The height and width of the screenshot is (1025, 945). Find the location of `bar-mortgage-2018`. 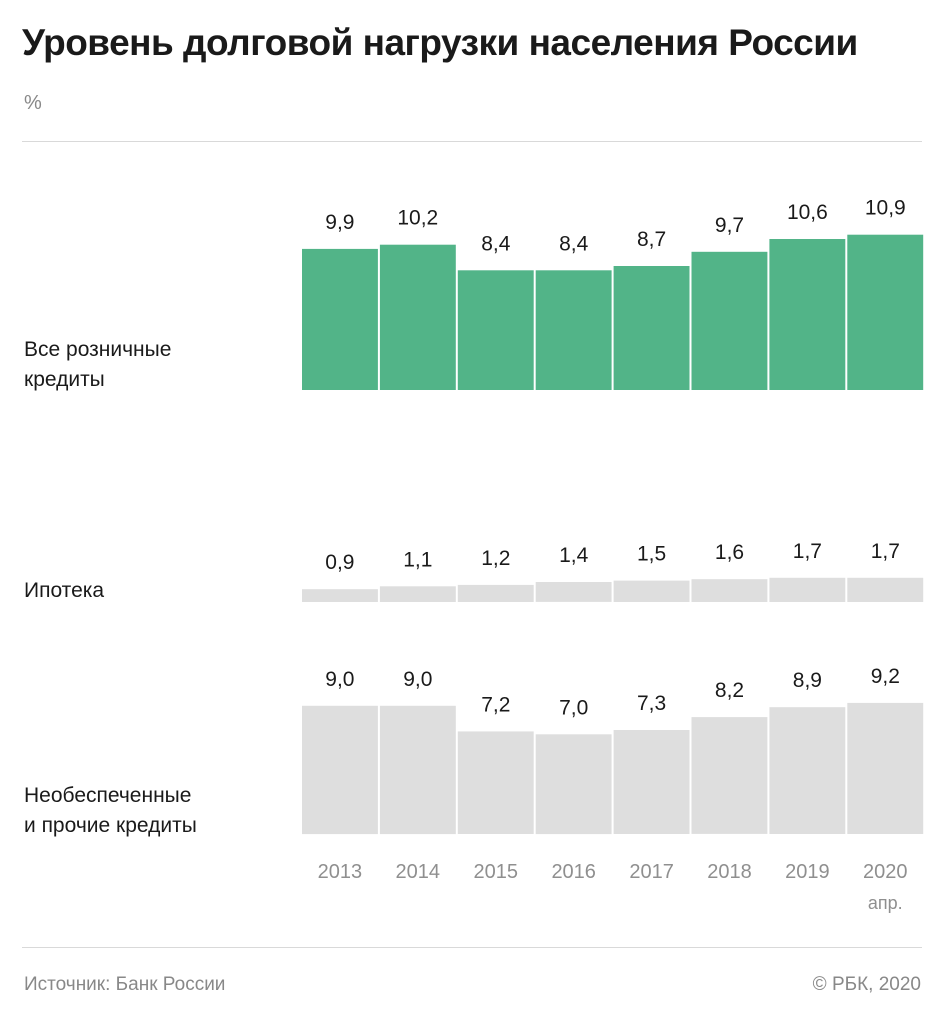

bar-mortgage-2018 is located at coordinates (729, 590).